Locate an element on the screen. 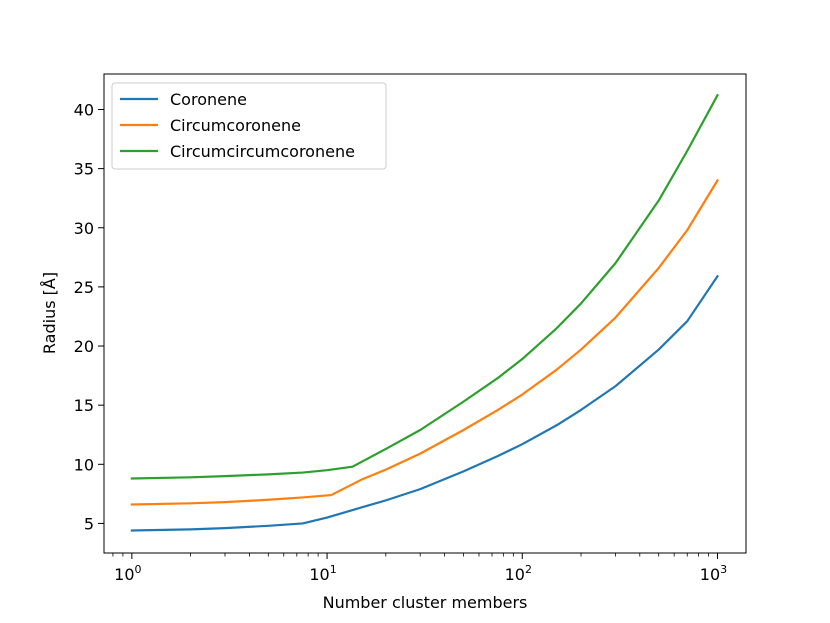 The height and width of the screenshot is (623, 830). y-axis-label: Radius [Å] is located at coordinates (49, 313).